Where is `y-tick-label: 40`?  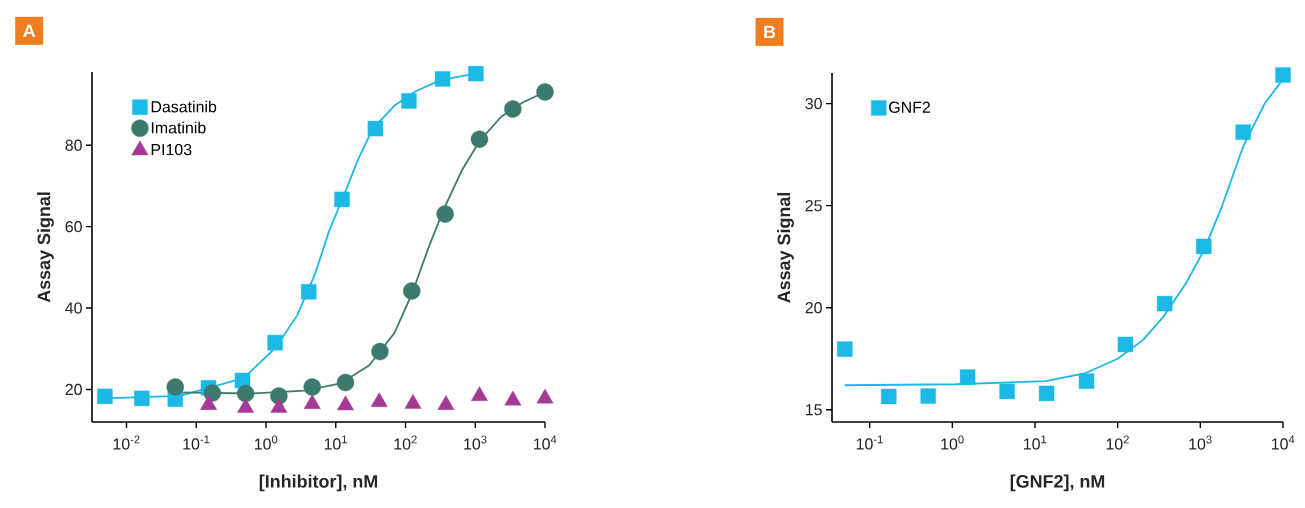
y-tick-label: 40 is located at coordinates (73, 308).